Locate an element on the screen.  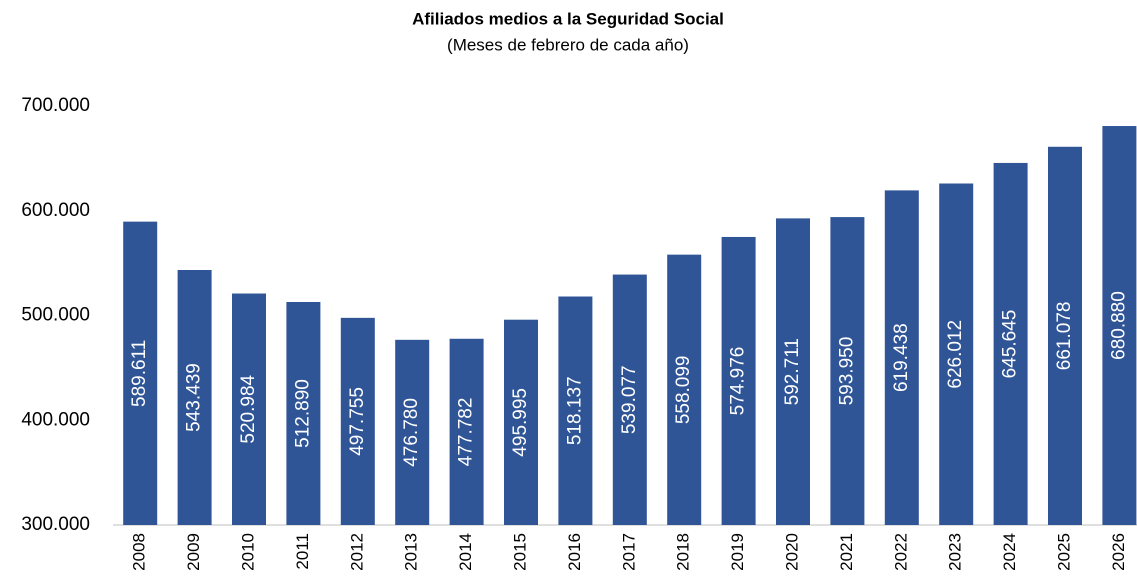
value-label: 477.782 is located at coordinates (466, 432).